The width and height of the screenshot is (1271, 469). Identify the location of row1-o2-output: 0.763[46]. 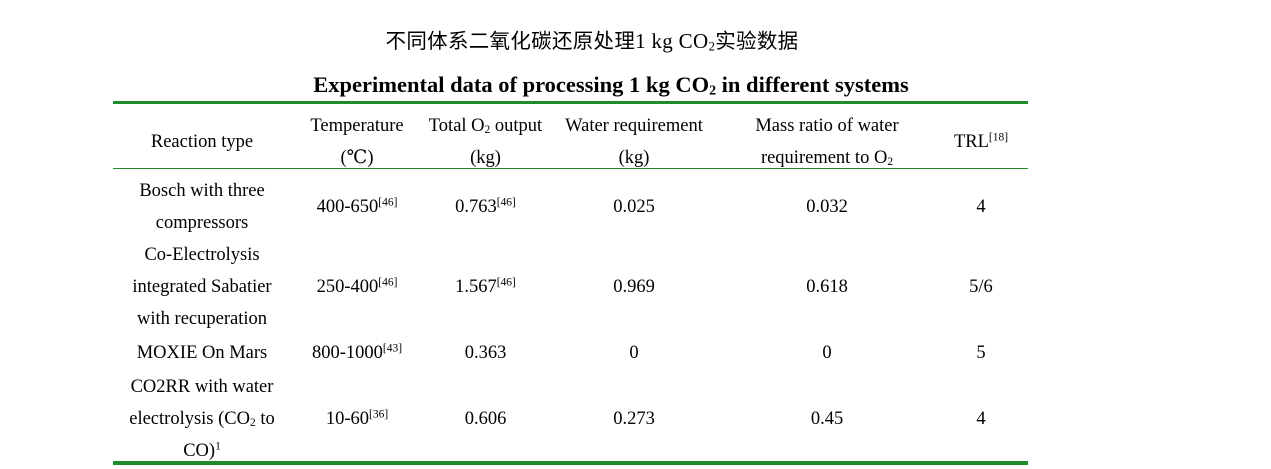
(485, 206).